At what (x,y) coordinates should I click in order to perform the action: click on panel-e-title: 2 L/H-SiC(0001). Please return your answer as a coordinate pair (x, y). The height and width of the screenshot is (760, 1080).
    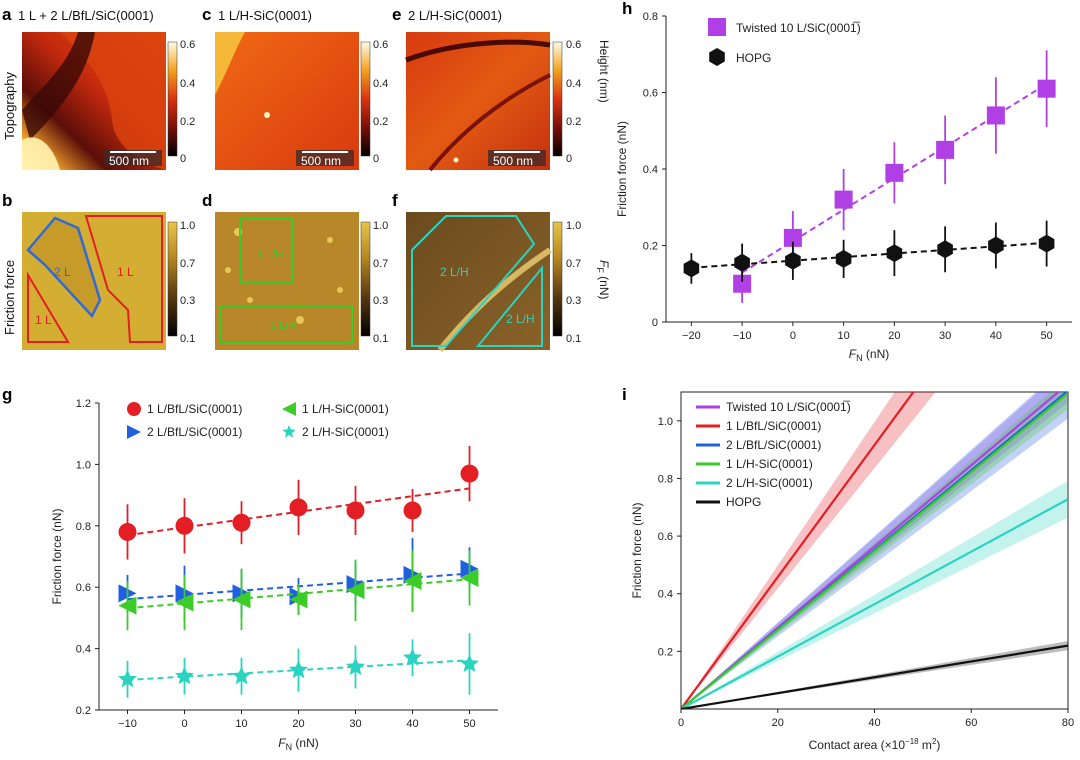
    Looking at the image, I should click on (455, 15).